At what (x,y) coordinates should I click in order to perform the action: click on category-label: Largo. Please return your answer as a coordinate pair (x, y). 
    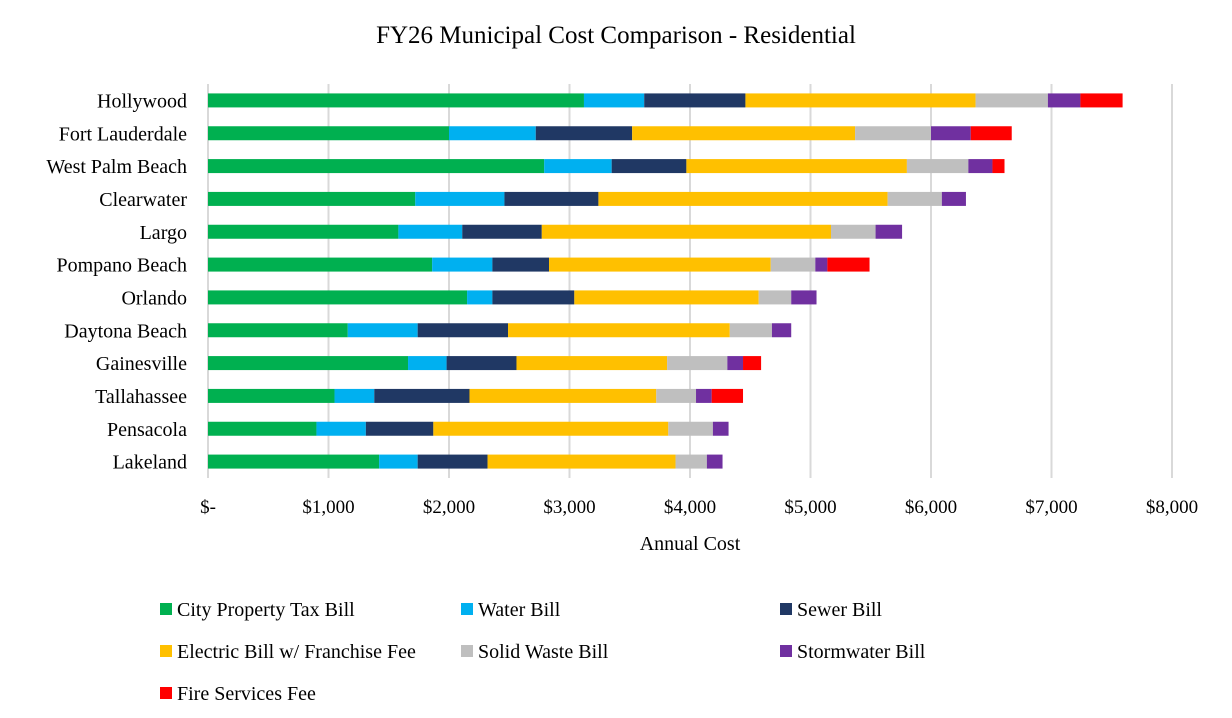
    Looking at the image, I should click on (163, 233).